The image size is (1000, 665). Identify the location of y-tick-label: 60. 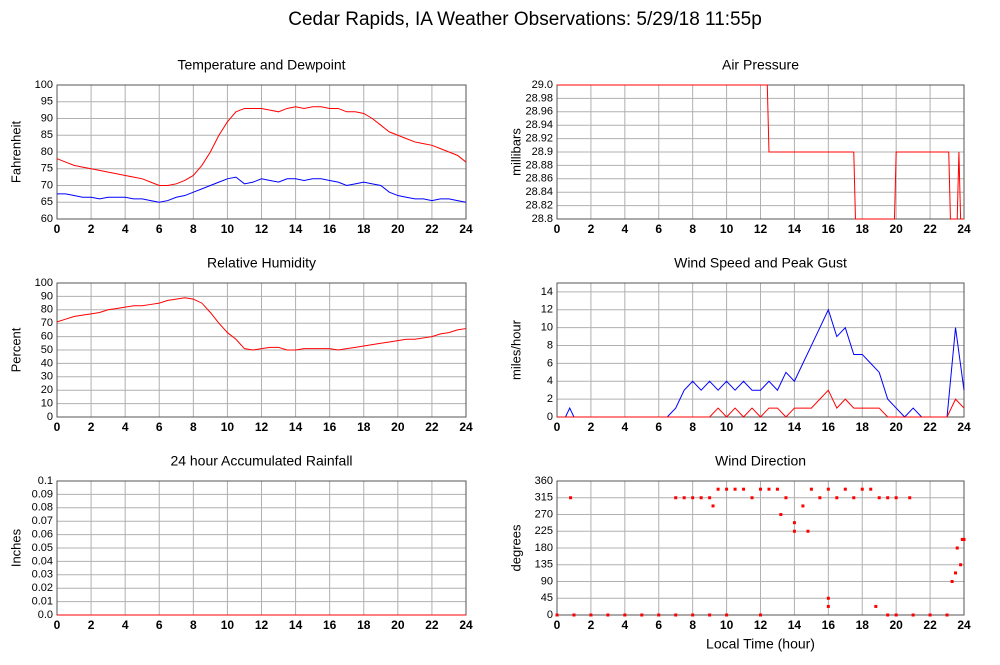
(47, 337).